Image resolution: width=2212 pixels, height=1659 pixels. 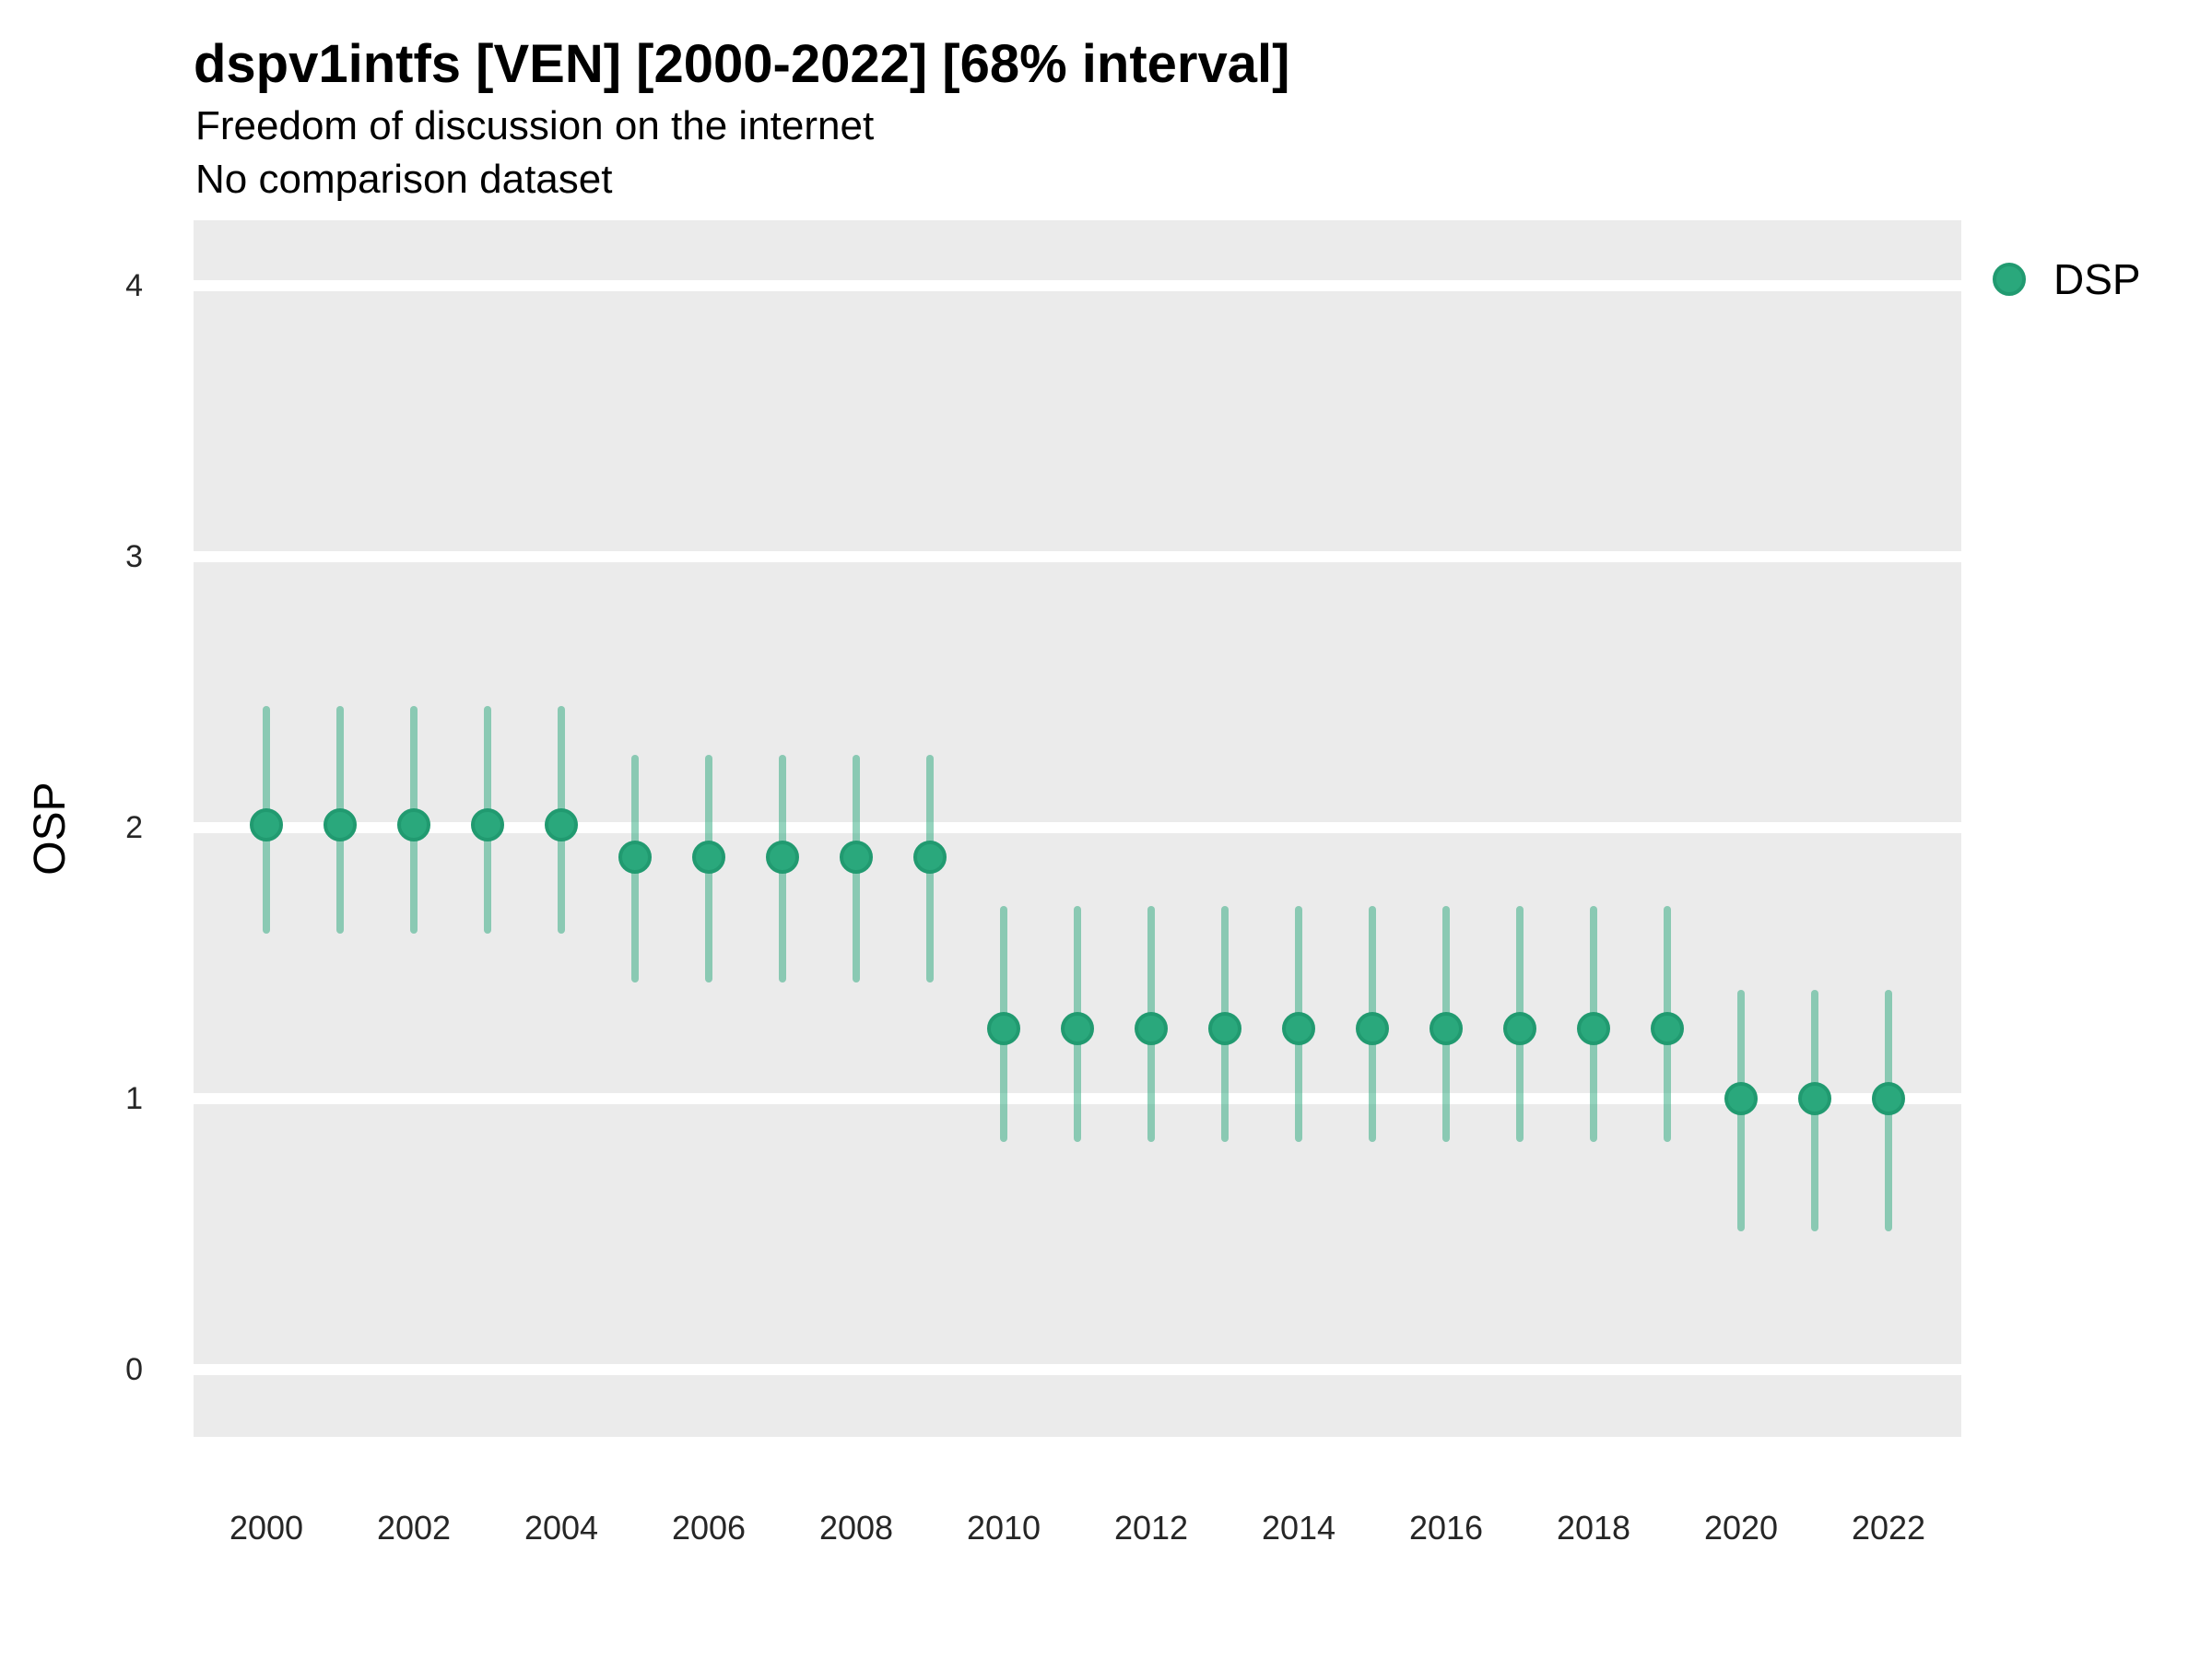 What do you see at coordinates (487, 825) in the screenshot?
I see `data-point-2003` at bounding box center [487, 825].